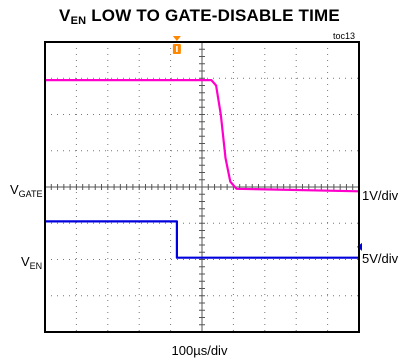  Describe the element at coordinates (26, 190) in the screenshot. I see `series-label-vgate: VGATE` at that location.